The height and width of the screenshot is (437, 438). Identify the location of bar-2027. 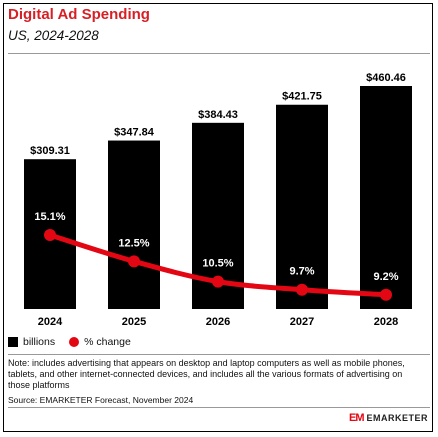
(302, 206).